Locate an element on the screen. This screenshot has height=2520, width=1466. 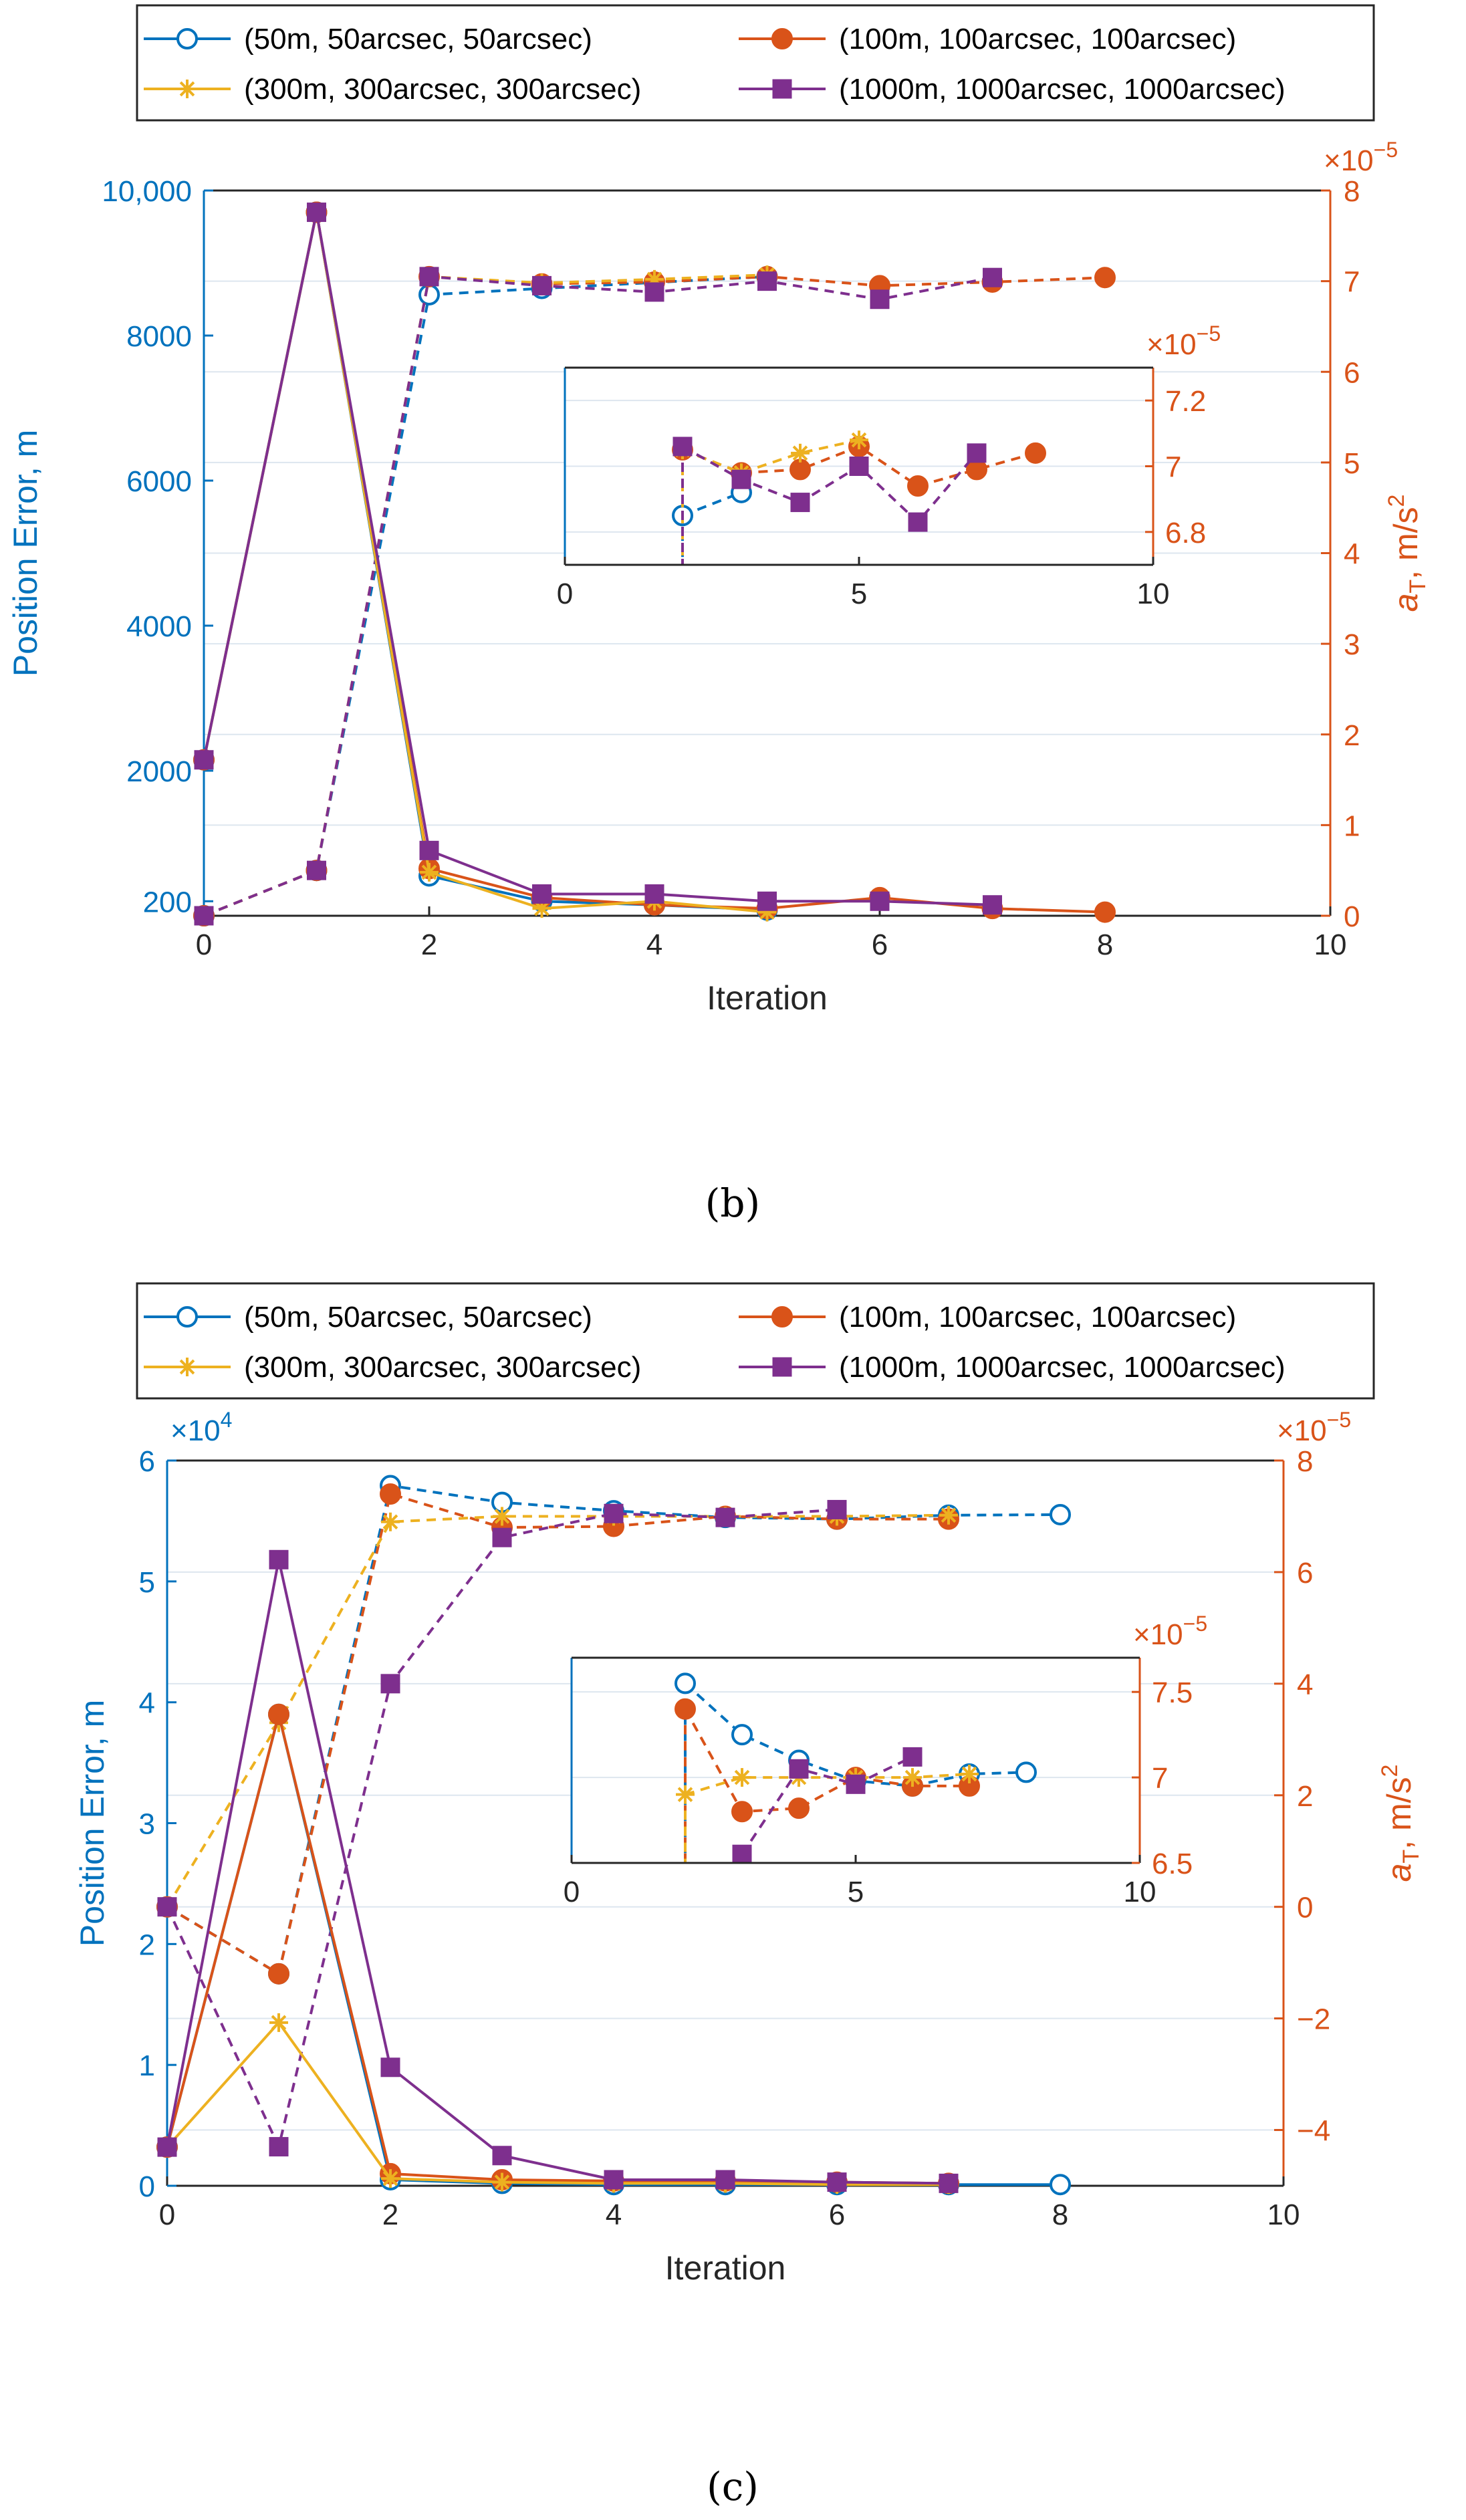
series-left-line-s1000 is located at coordinates (557, 1872).